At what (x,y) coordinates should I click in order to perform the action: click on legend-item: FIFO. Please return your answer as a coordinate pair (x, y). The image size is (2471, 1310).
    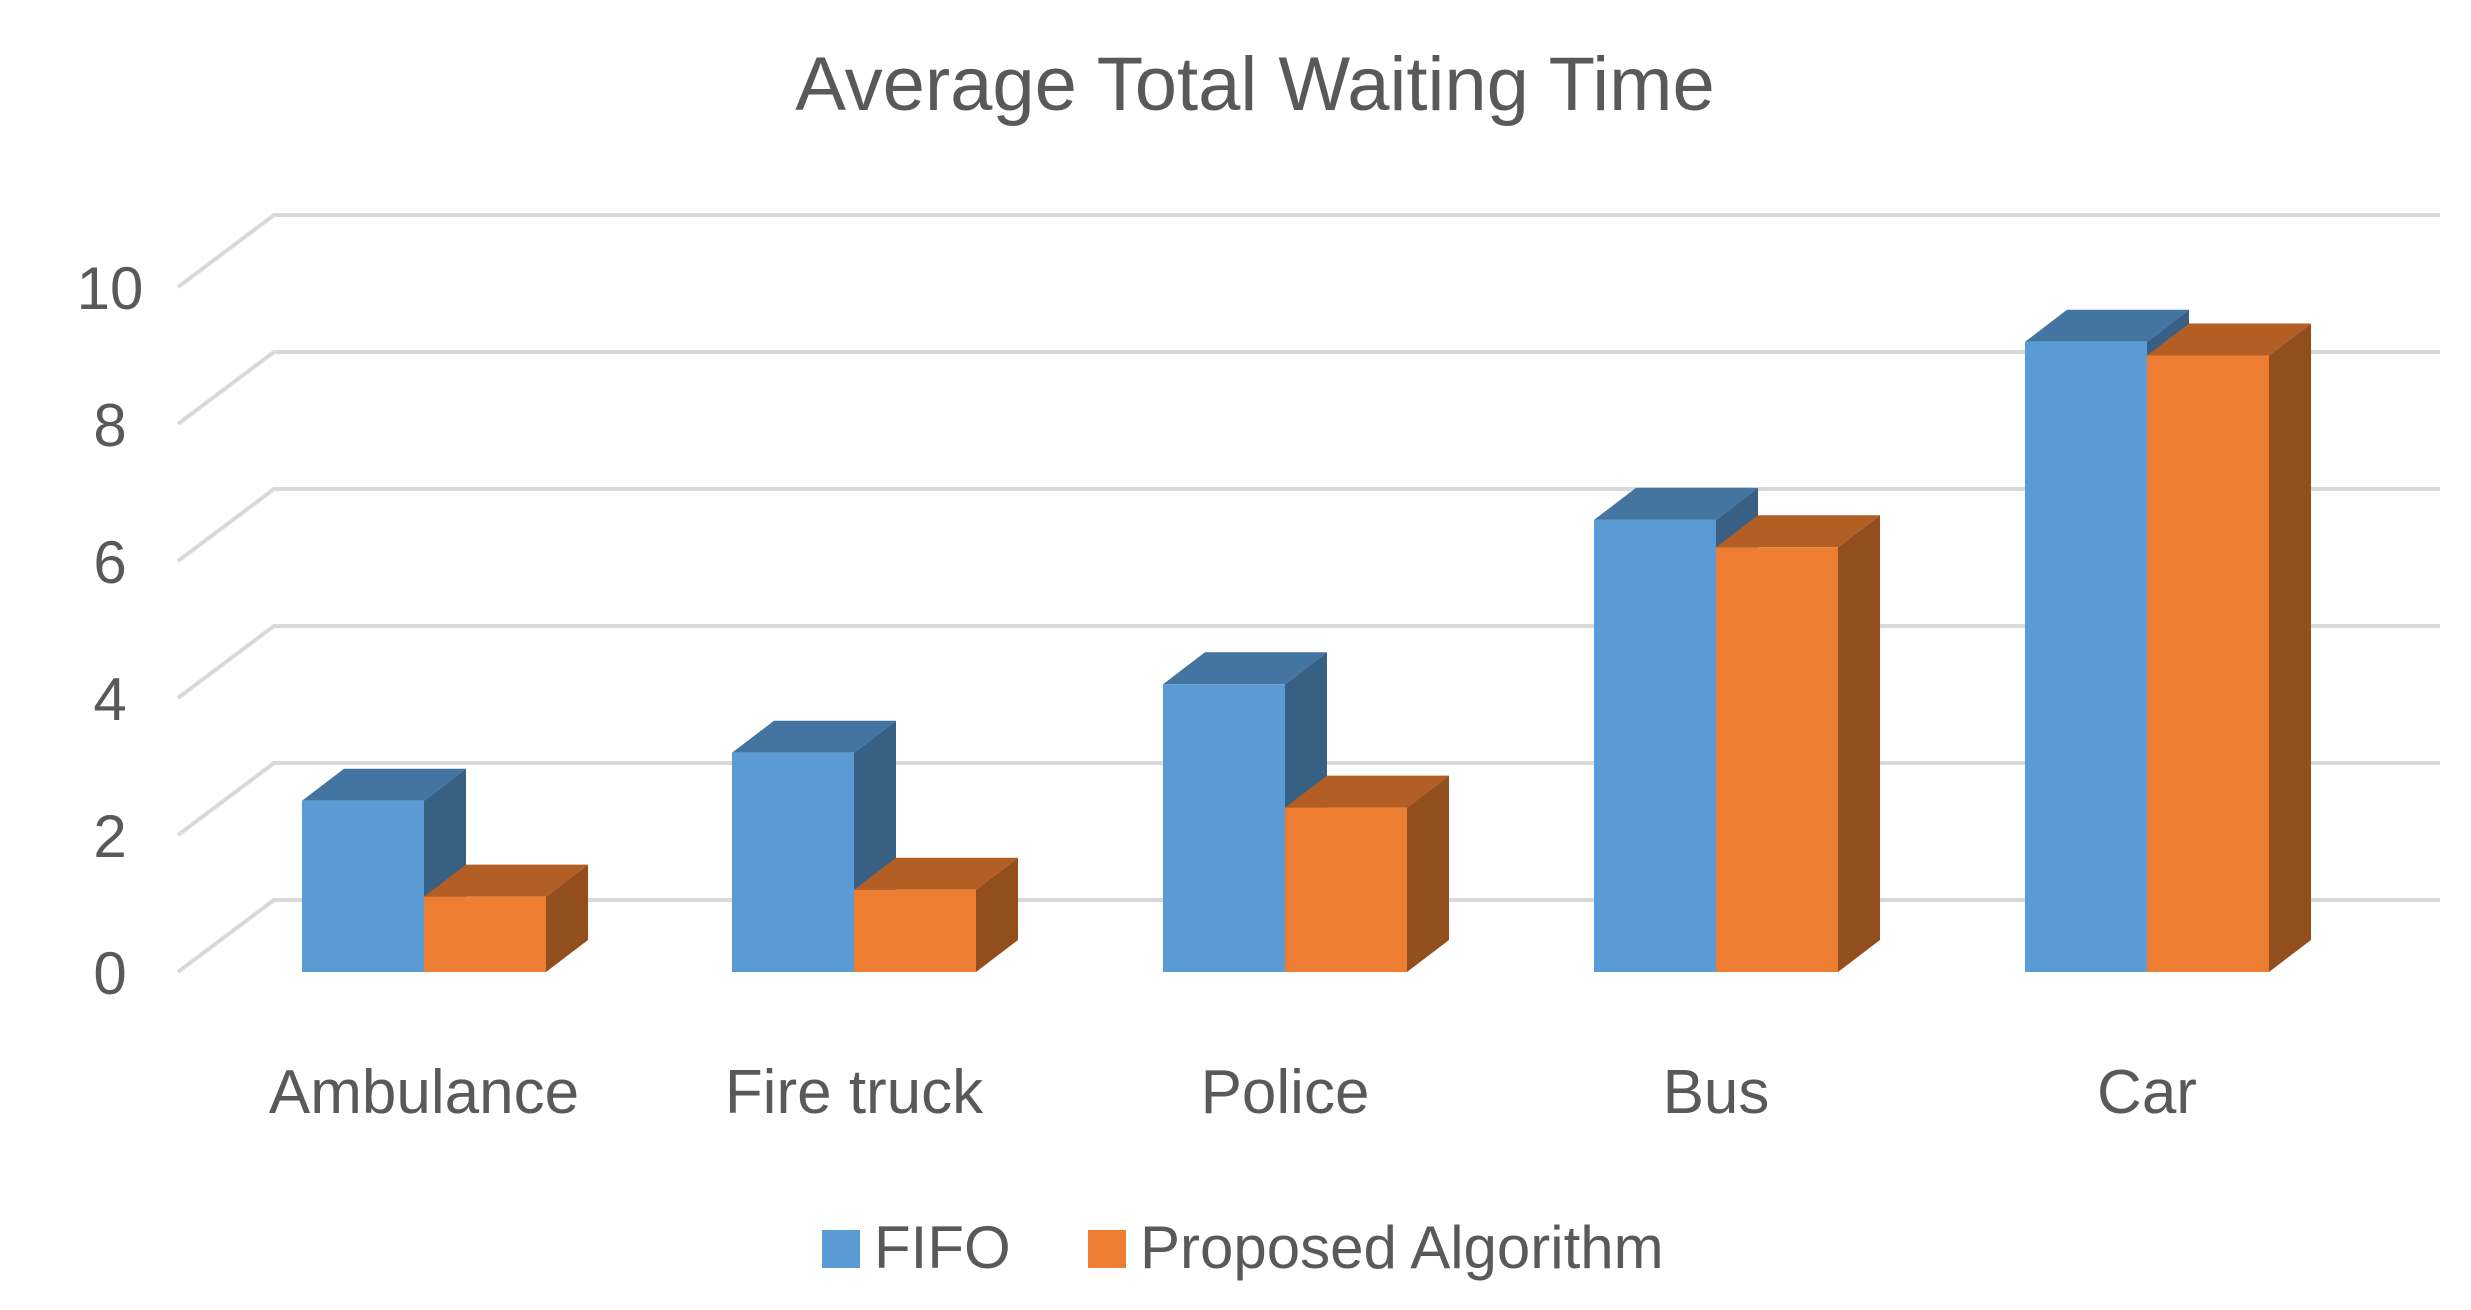
    Looking at the image, I should click on (916, 1247).